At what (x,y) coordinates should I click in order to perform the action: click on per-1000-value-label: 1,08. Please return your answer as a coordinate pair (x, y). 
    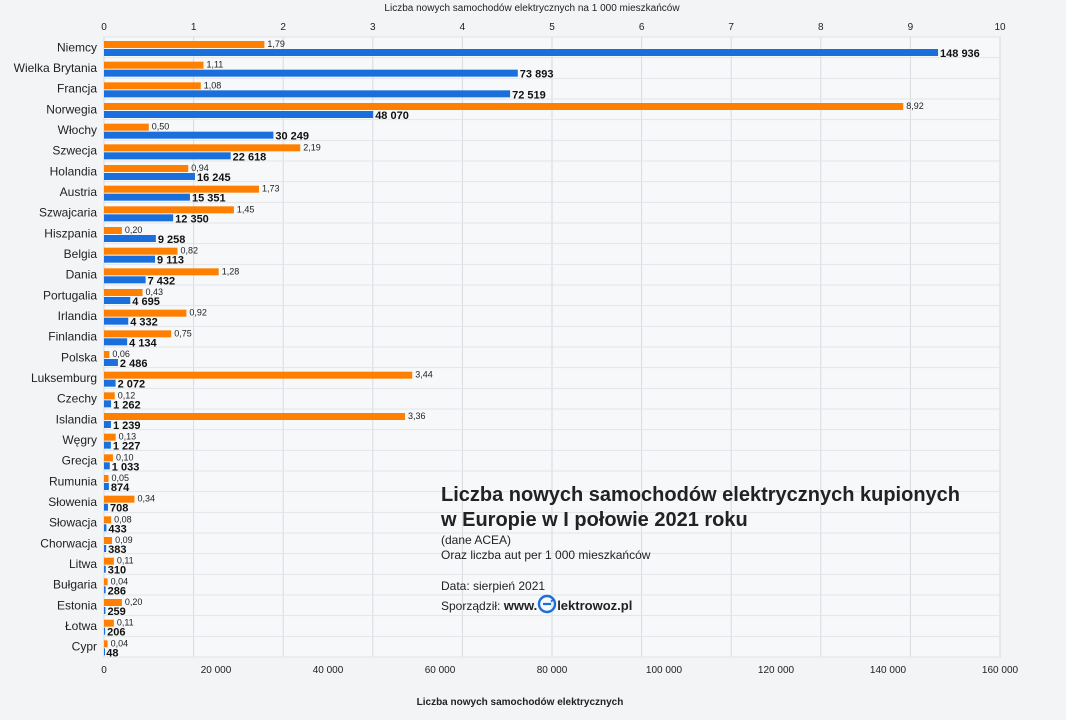
    Looking at the image, I should click on (213, 85).